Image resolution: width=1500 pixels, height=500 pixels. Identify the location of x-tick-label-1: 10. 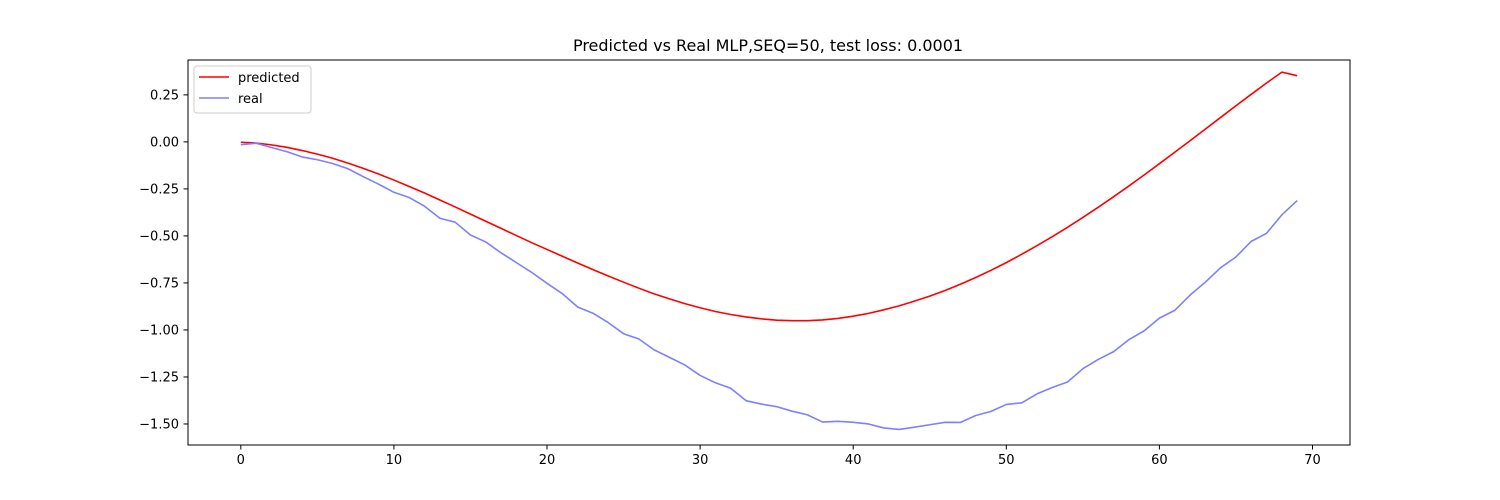
(394, 460).